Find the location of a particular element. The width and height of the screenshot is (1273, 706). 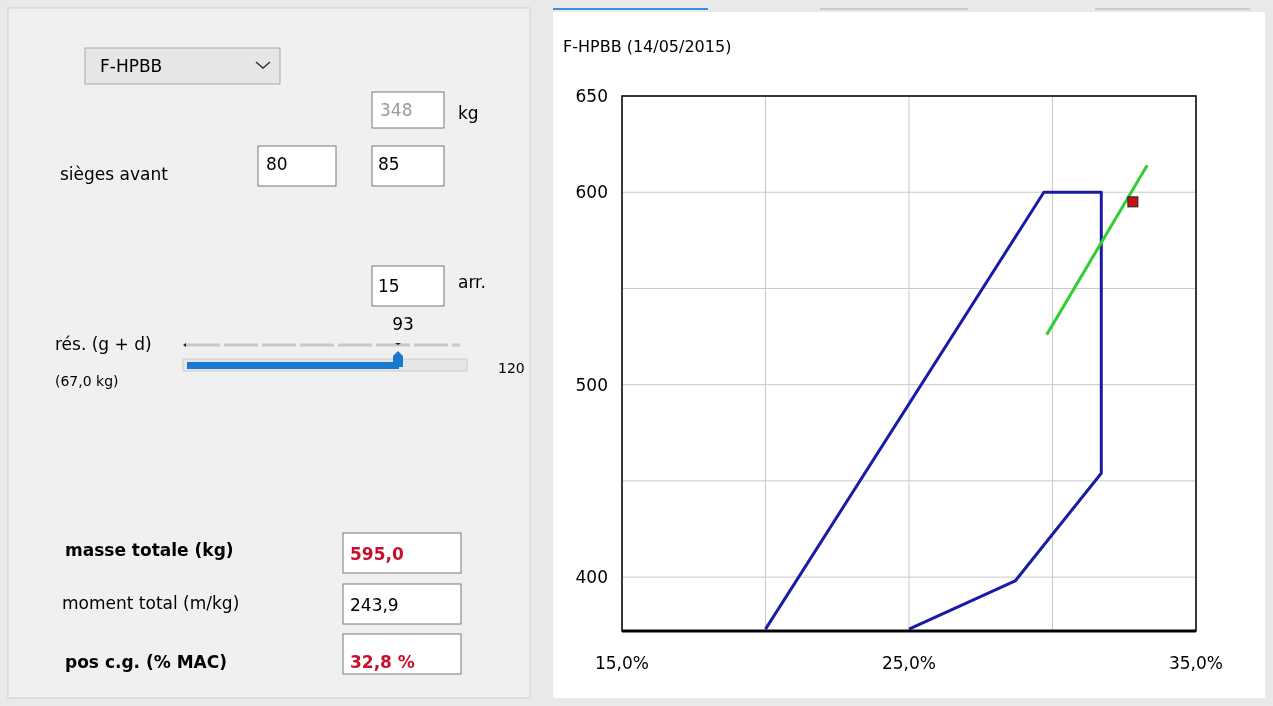

text: 243,9 is located at coordinates (374, 605).